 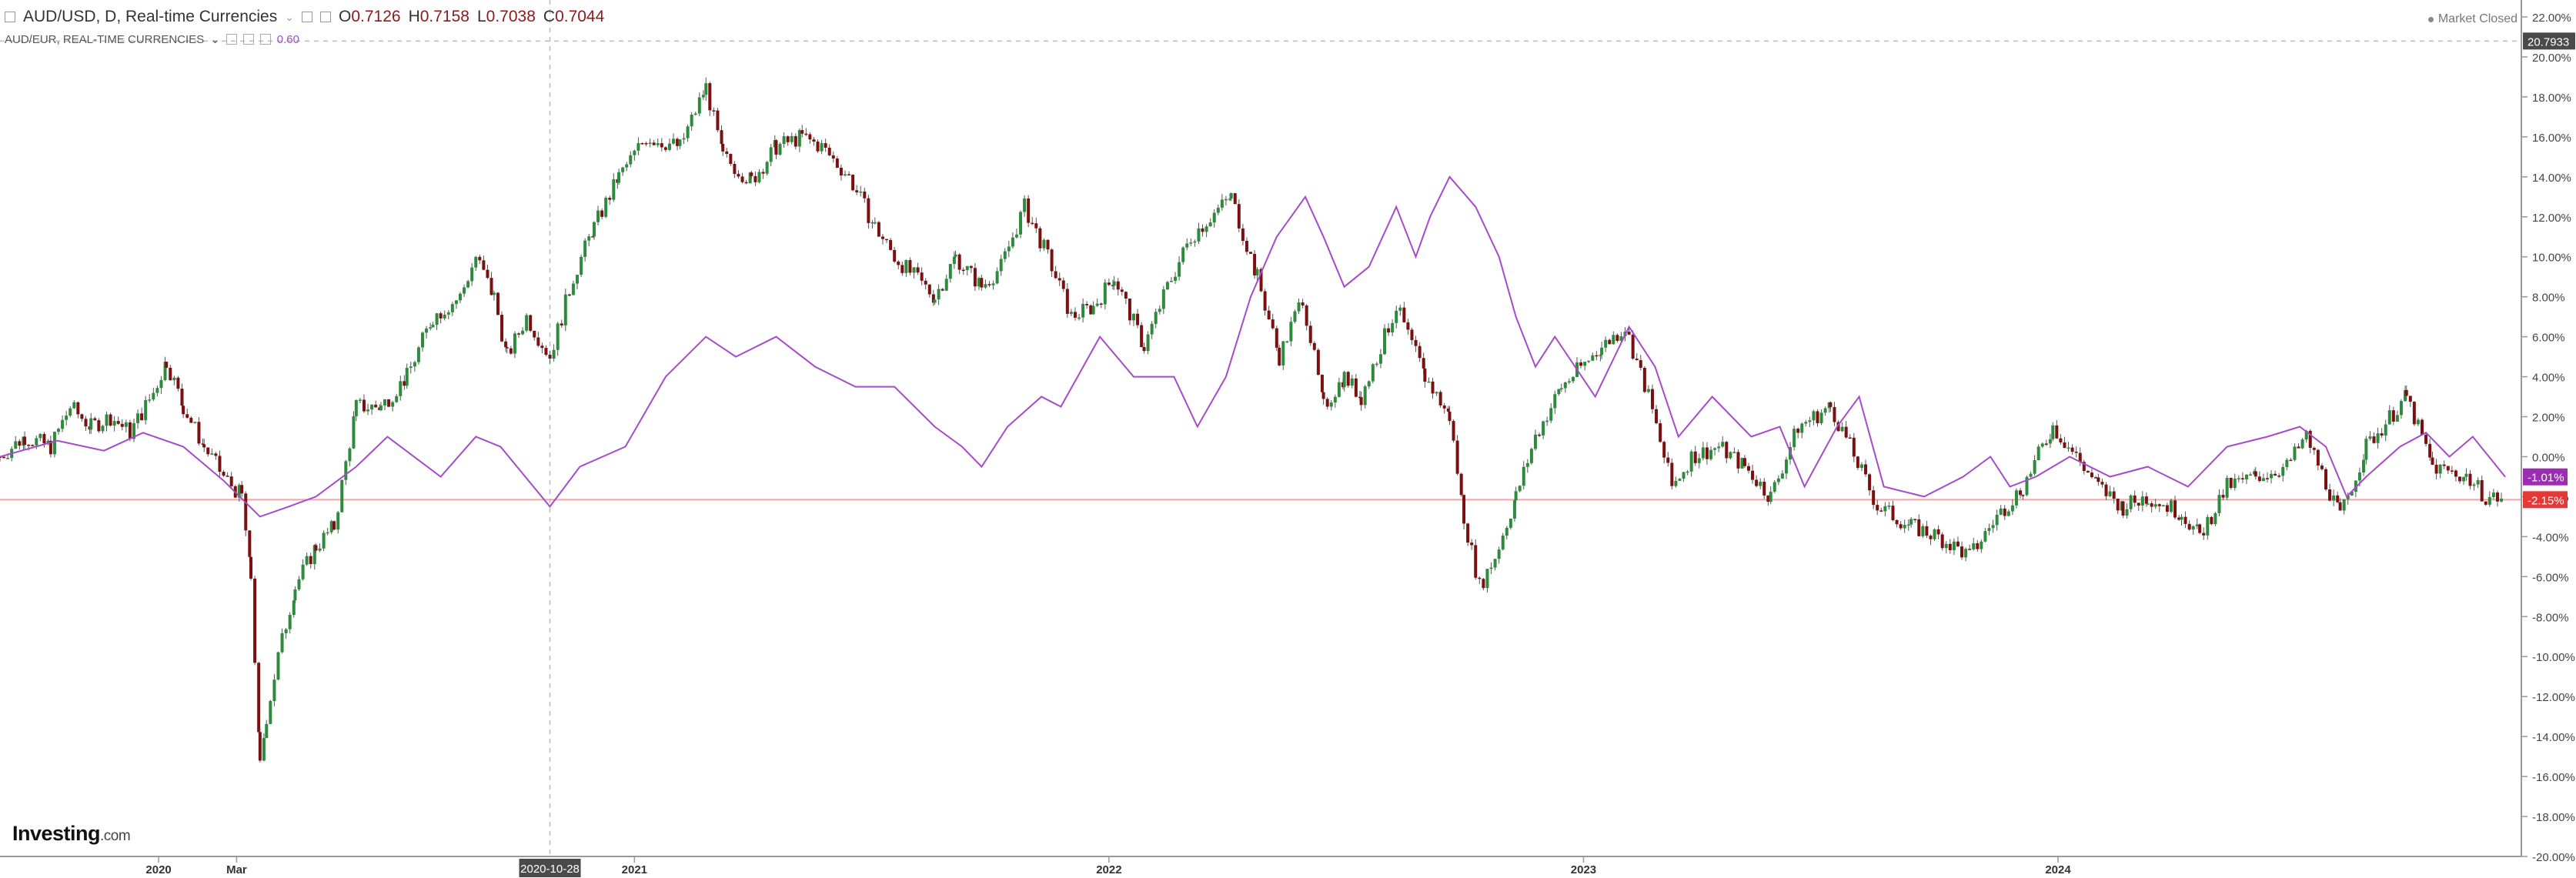 I want to click on y-tick-label: 22.00%, so click(x=2551, y=18).